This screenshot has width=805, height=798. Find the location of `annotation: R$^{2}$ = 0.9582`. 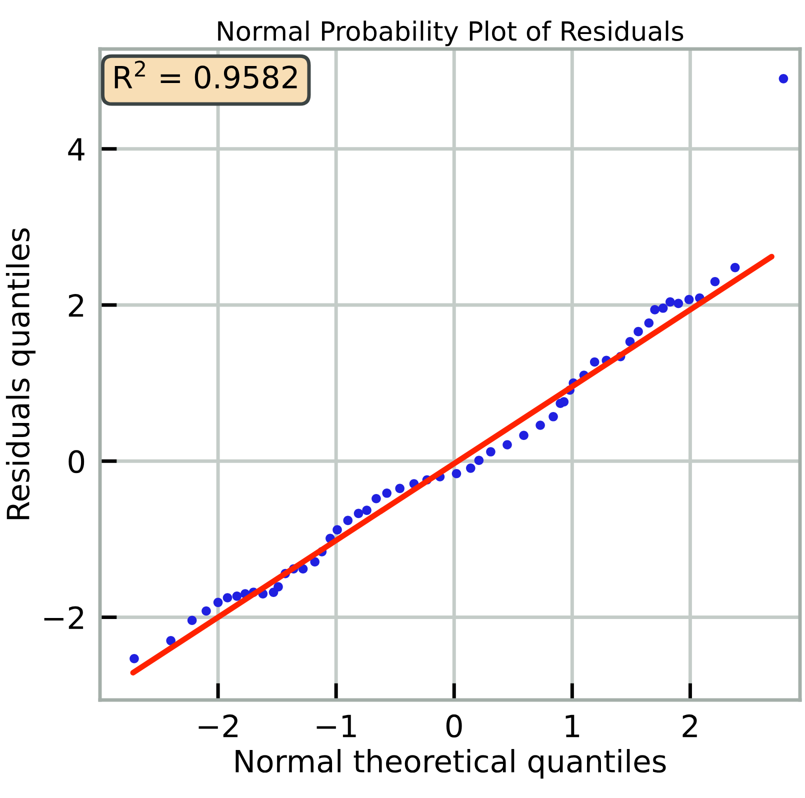

annotation: R$^{2}$ = 0.9582 is located at coordinates (205, 74).